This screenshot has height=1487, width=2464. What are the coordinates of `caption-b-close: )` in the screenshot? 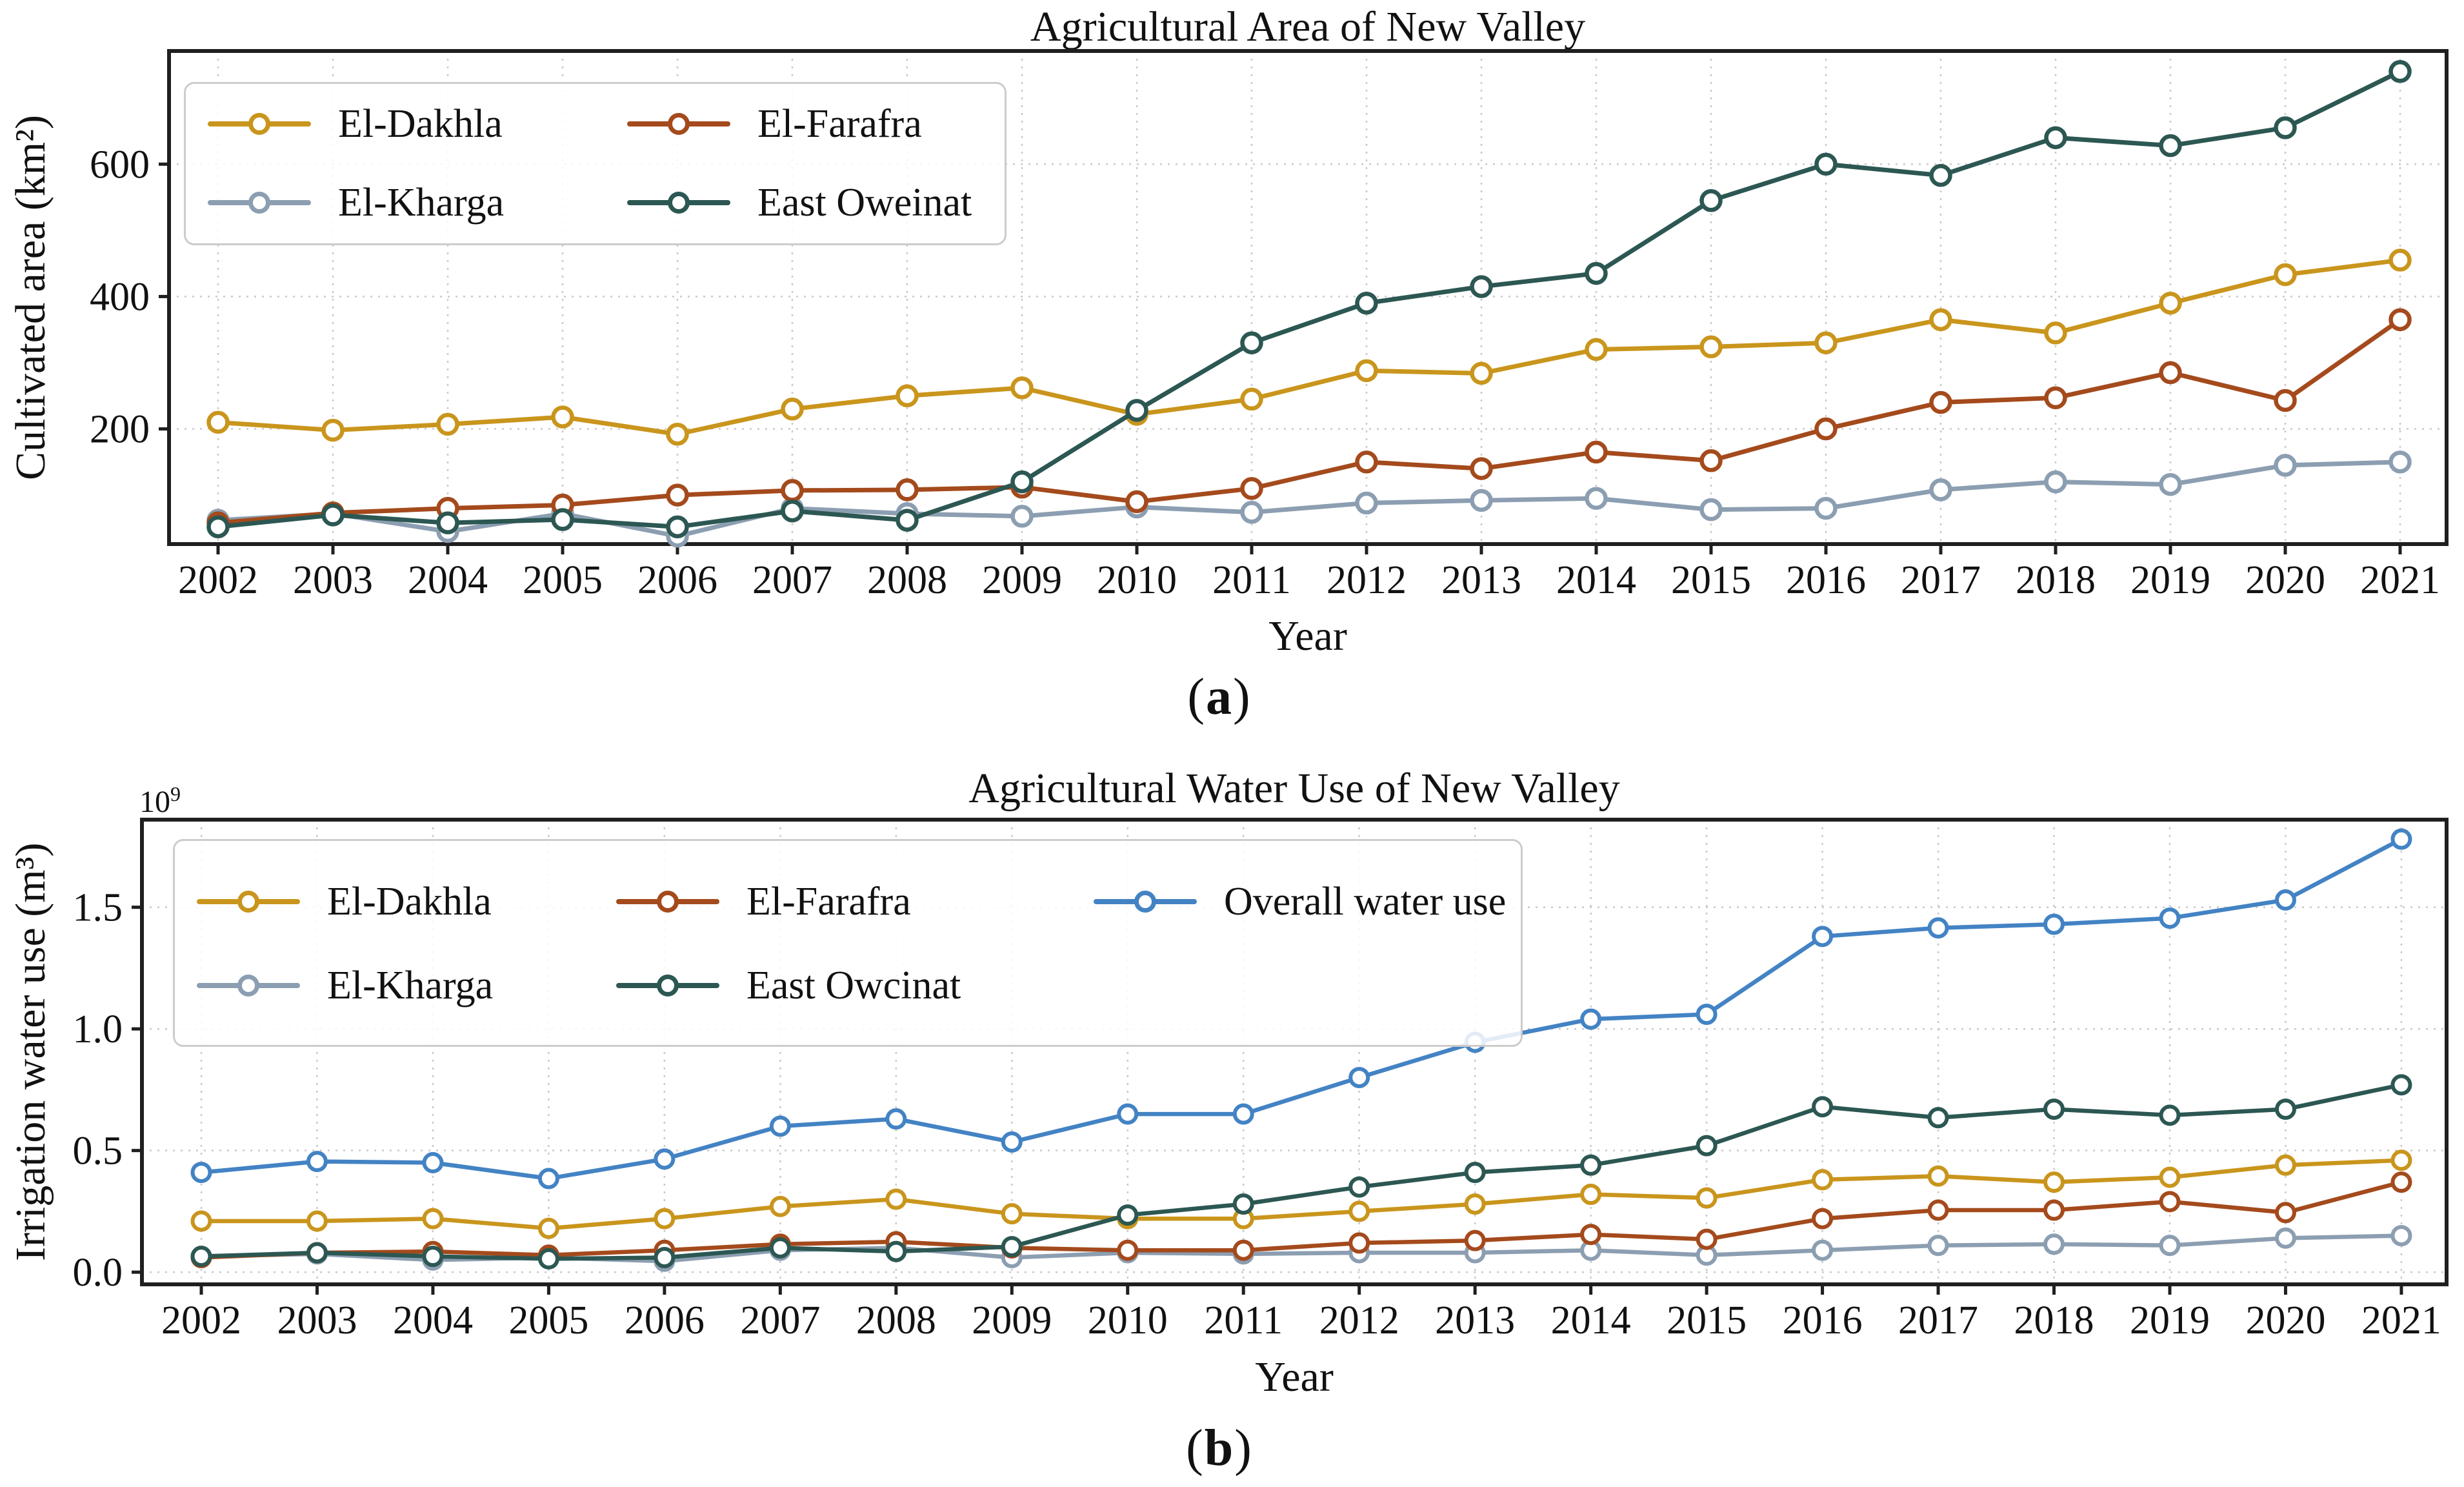 It's located at (1243, 1448).